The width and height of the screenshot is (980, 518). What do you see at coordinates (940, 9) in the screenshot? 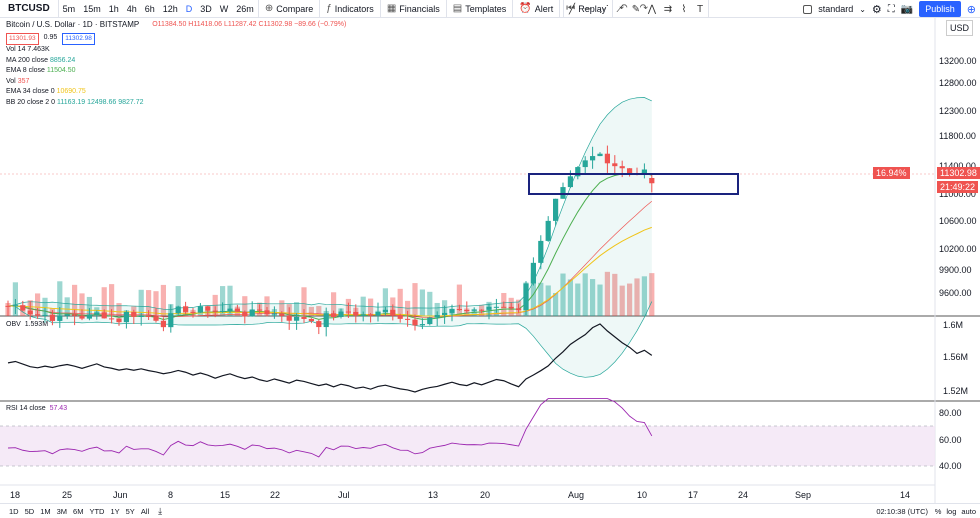
I see `publish-button: Publish` at bounding box center [940, 9].